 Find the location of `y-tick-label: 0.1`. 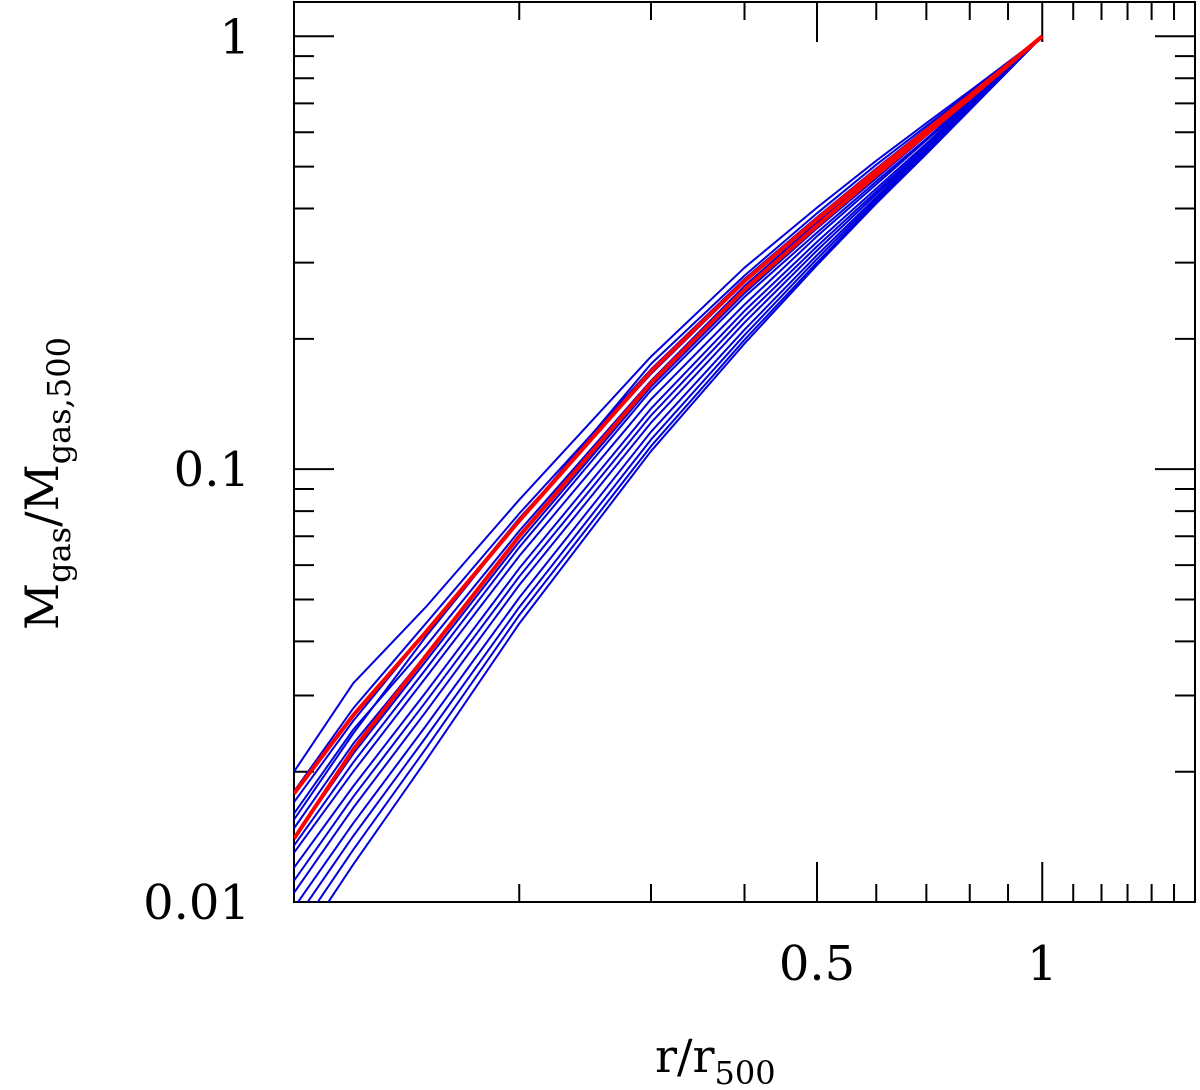

y-tick-label: 0.1 is located at coordinates (212, 470).